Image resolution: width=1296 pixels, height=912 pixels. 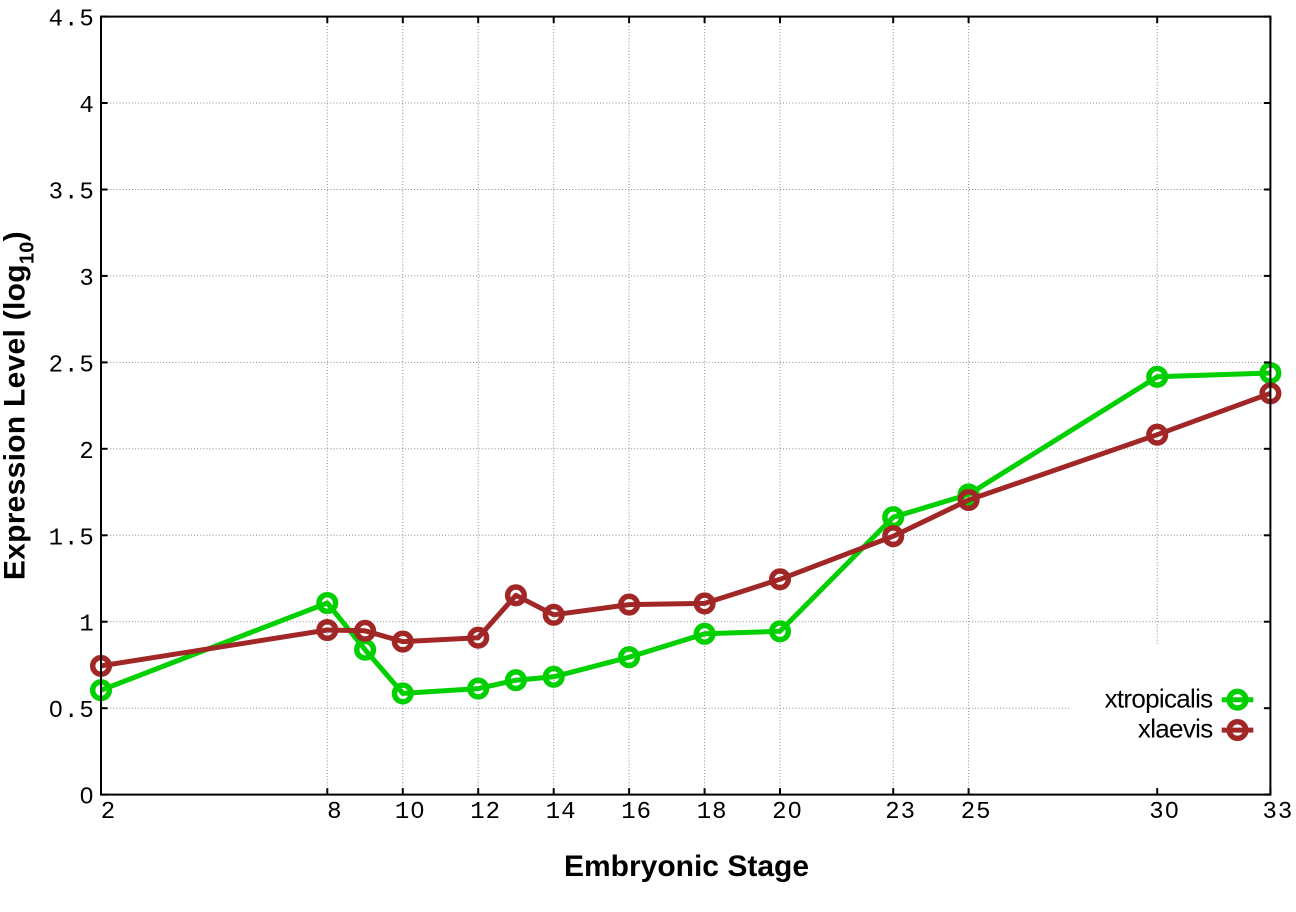 What do you see at coordinates (1159, 699) in the screenshot?
I see `svg-text: xtropicalis` at bounding box center [1159, 699].